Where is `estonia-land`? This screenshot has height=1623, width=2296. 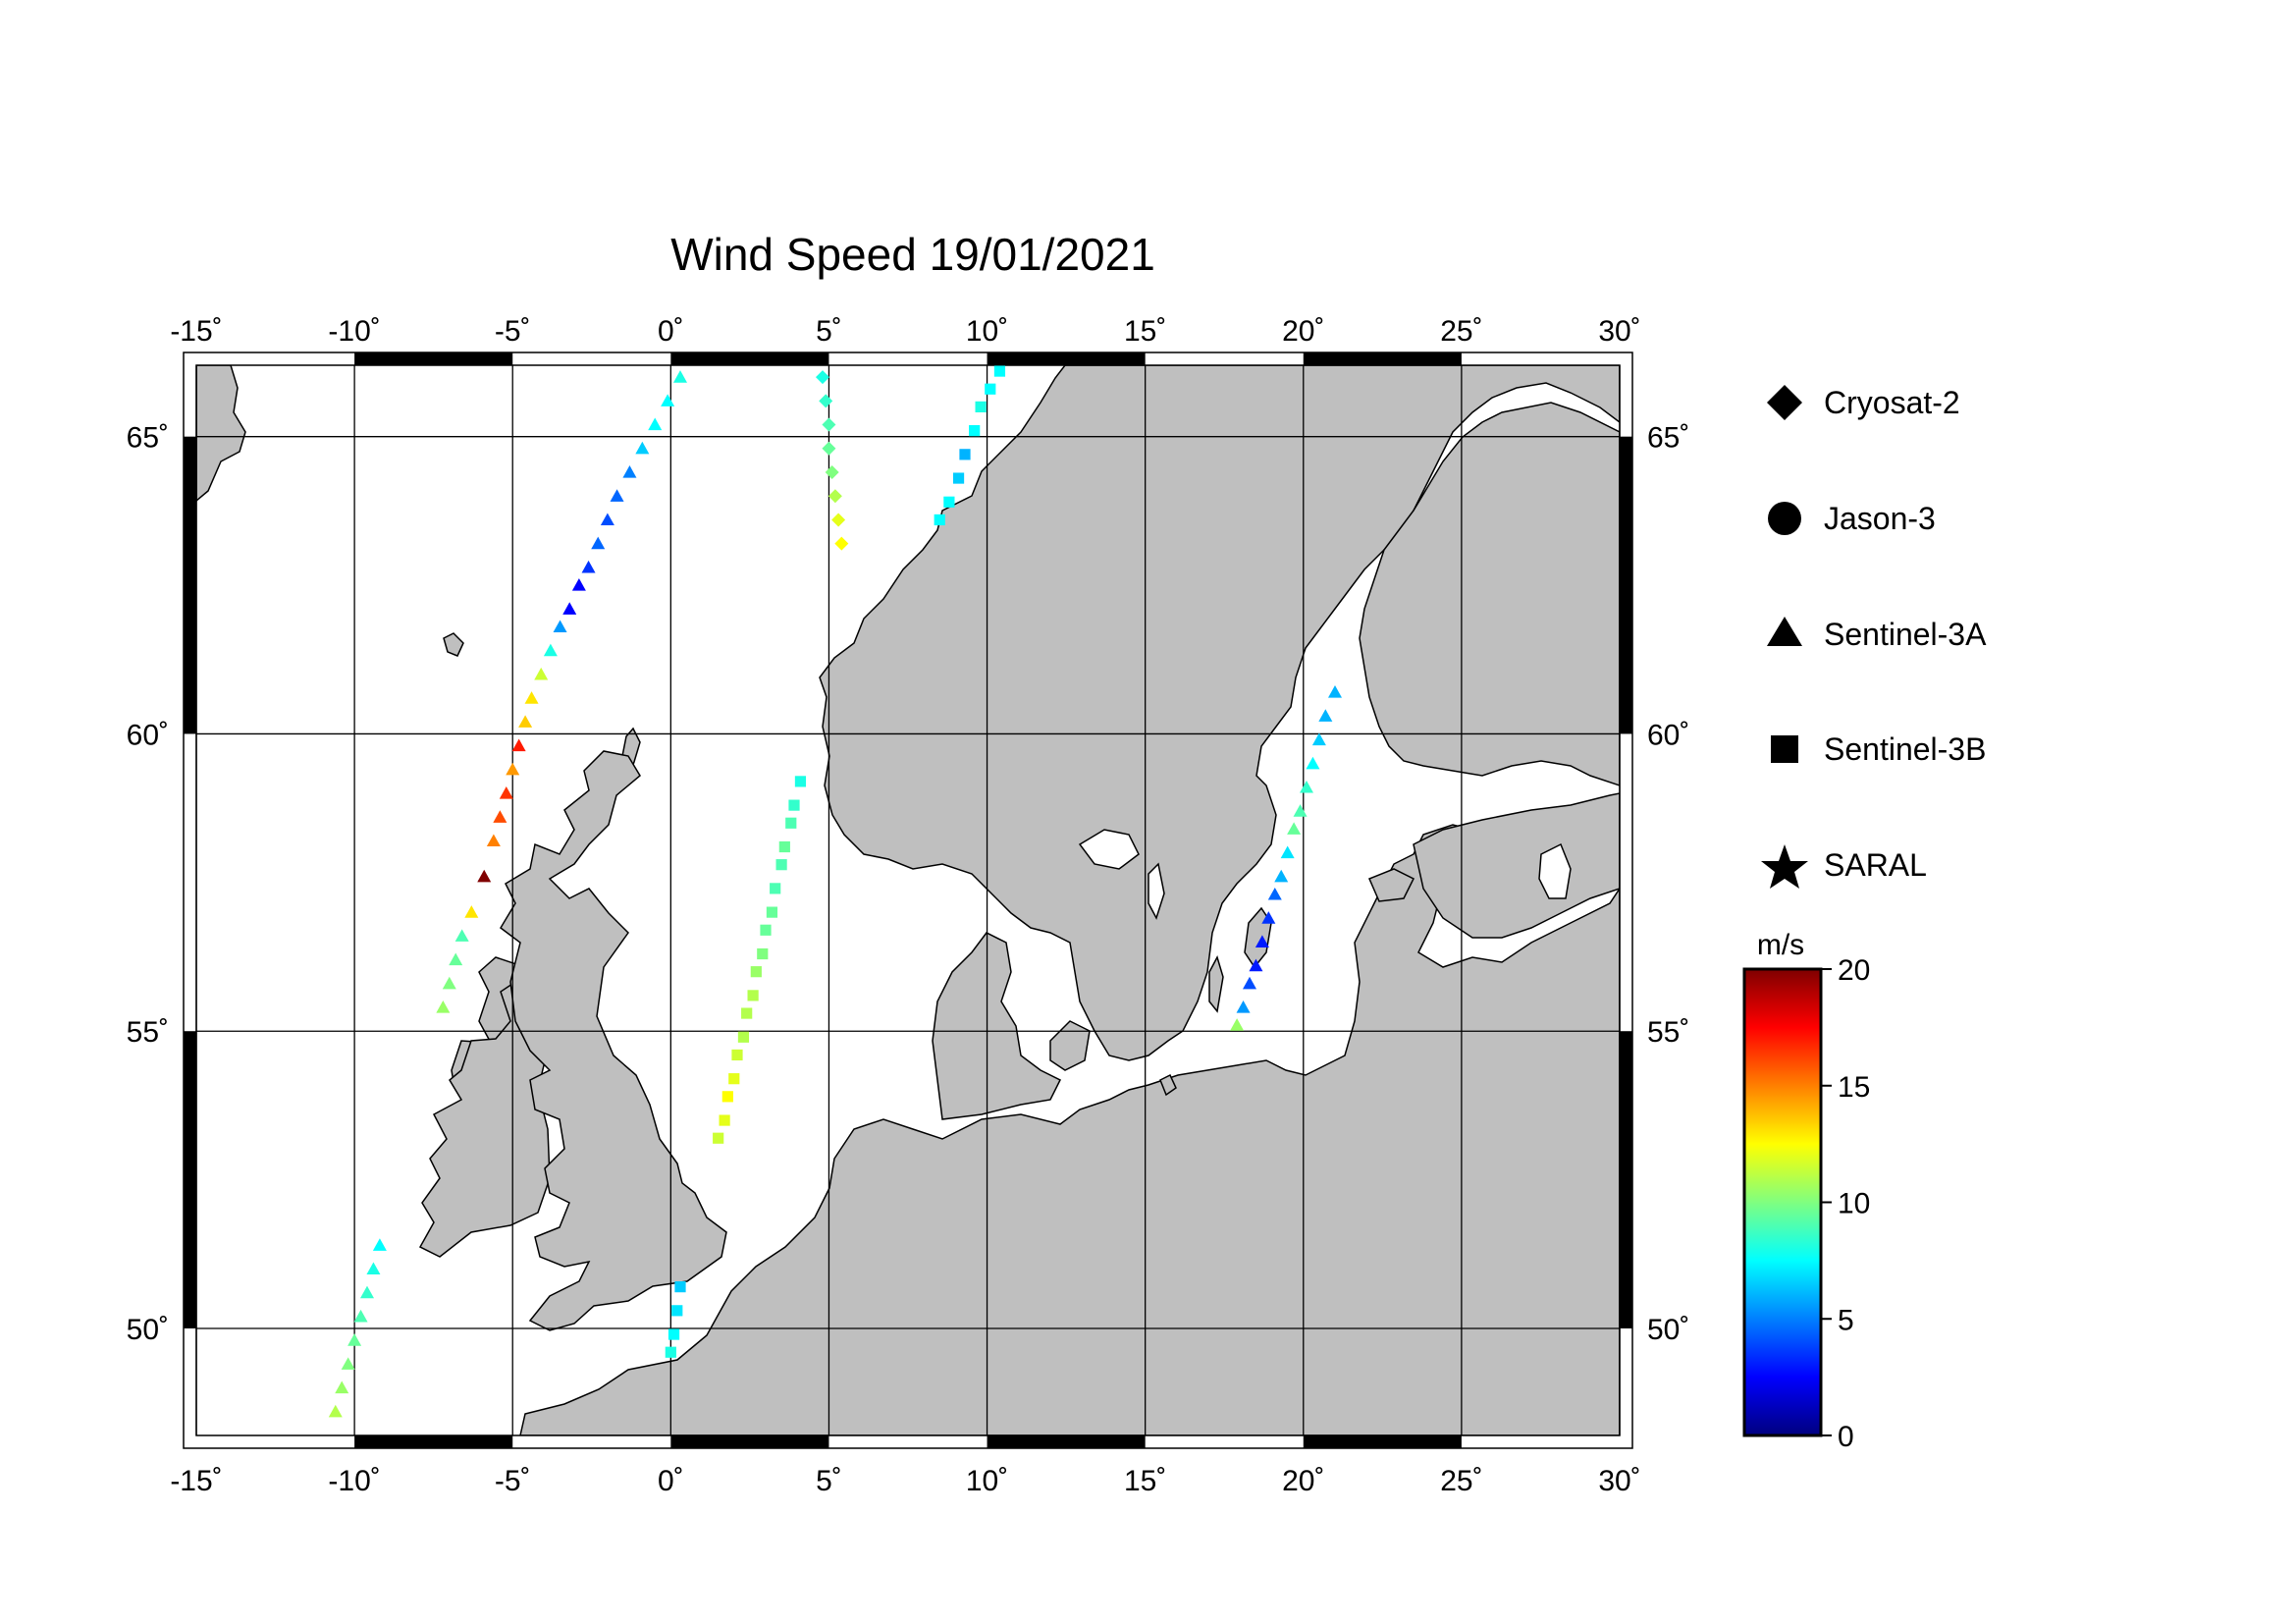
estonia-land is located at coordinates (1516, 865).